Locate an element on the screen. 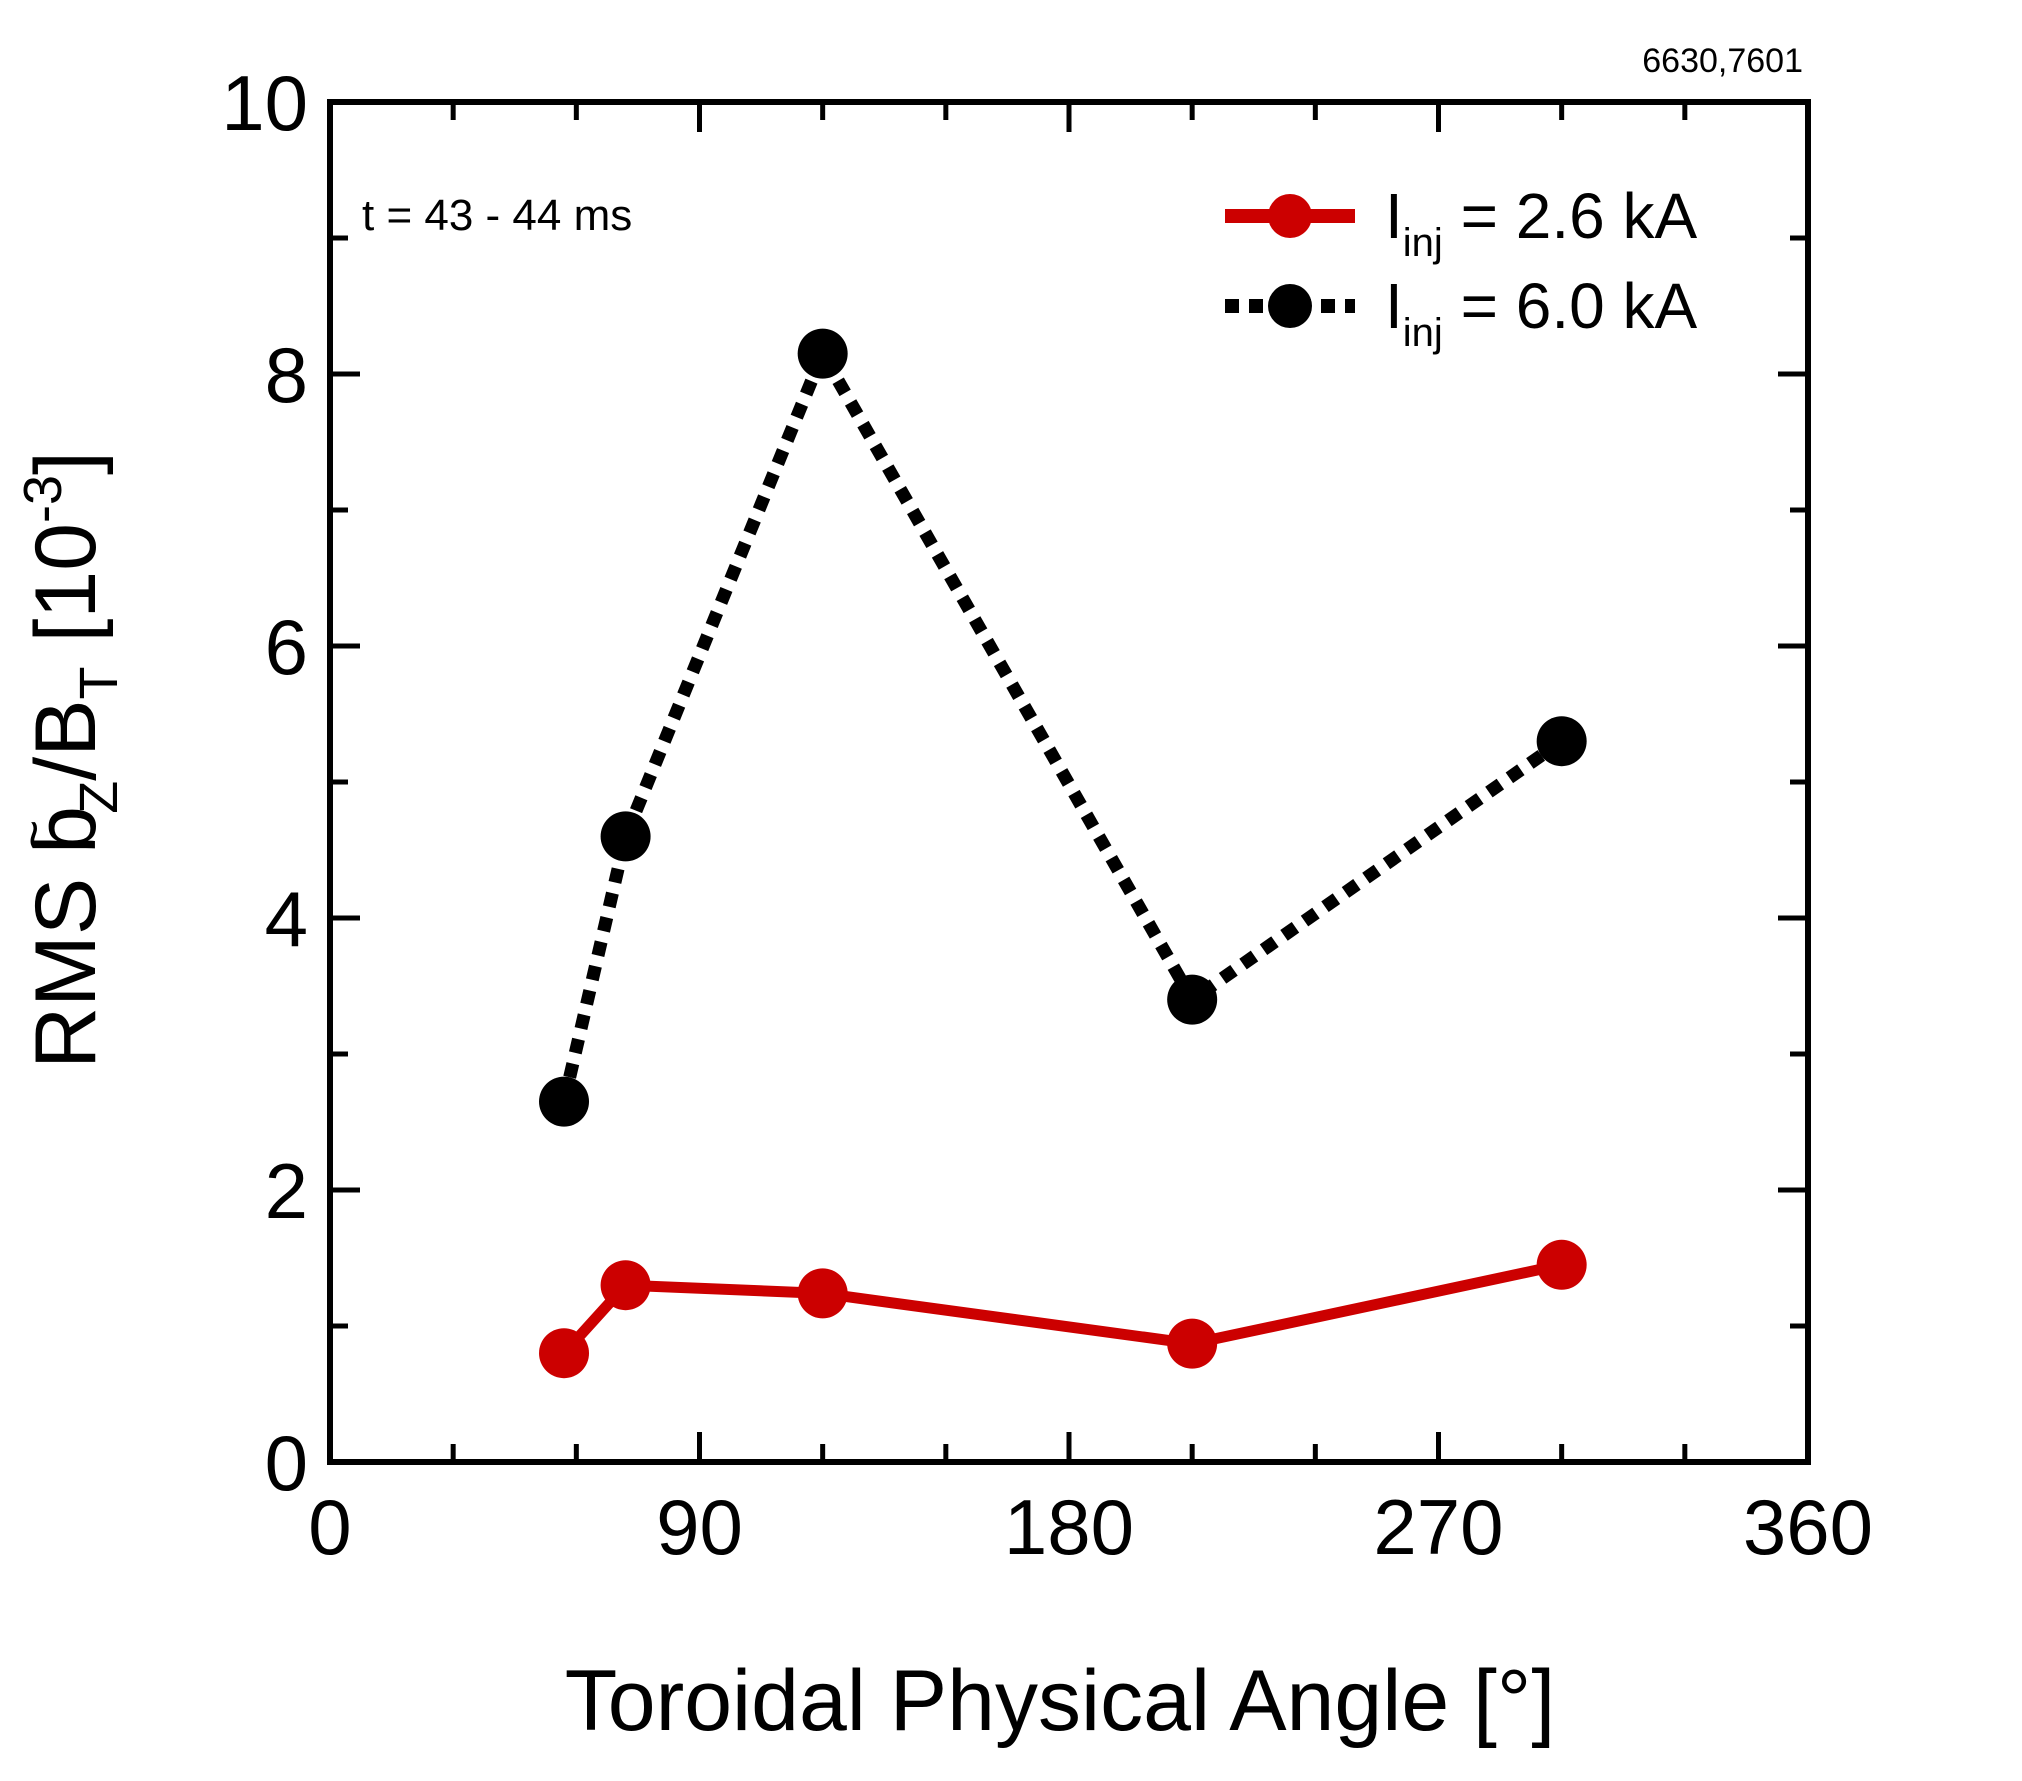 The image size is (2022, 1781). x-axis-title: Toroidal Physical Angle [°] is located at coordinates (1060, 1701).